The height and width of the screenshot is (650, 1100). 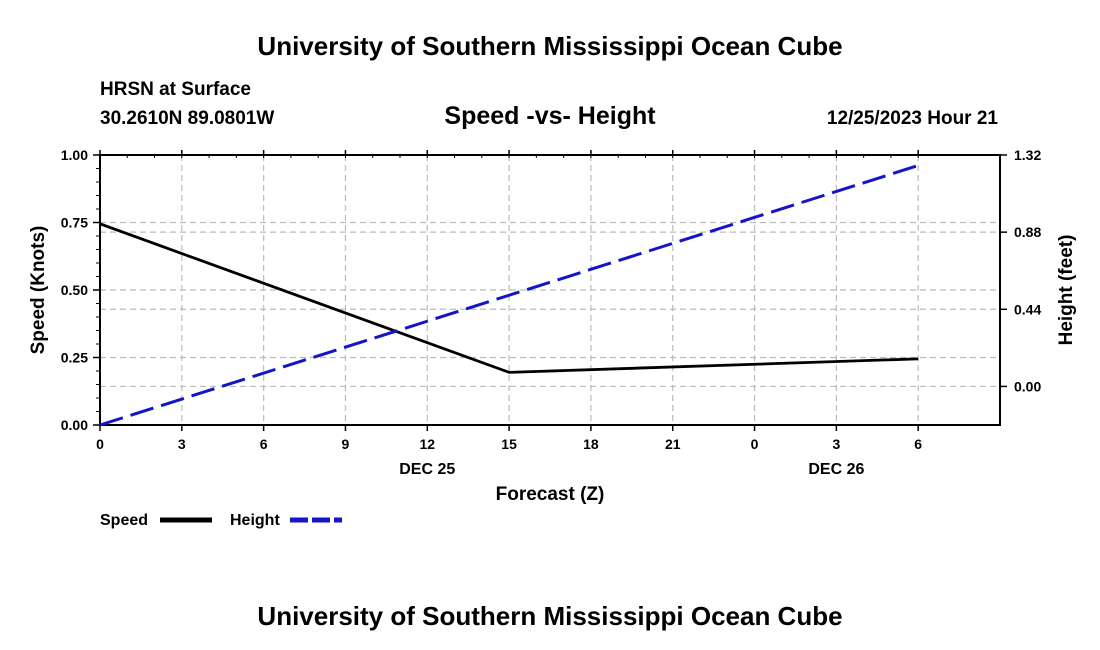 What do you see at coordinates (124, 520) in the screenshot?
I see `legend-speed-label: Speed` at bounding box center [124, 520].